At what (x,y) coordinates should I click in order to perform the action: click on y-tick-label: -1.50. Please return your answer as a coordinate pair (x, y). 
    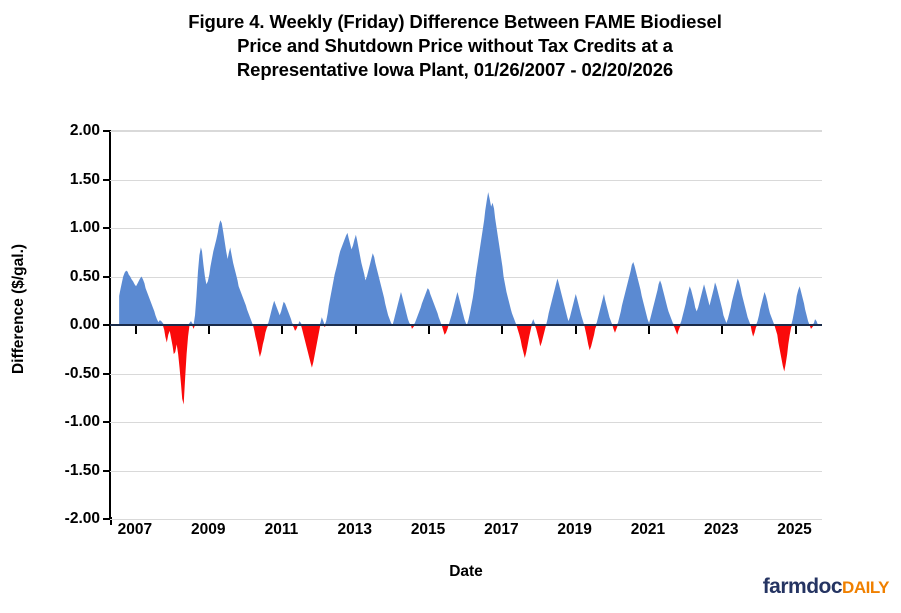
    Looking at the image, I should click on (82, 470).